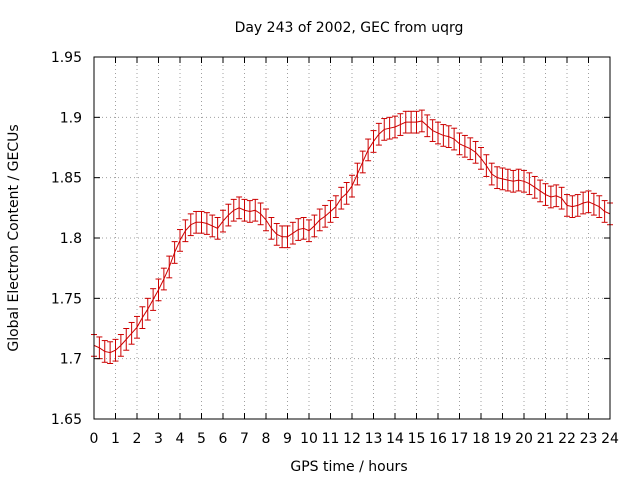 The height and width of the screenshot is (480, 640). Describe the element at coordinates (158, 439) in the screenshot. I see `x-tick-label: 3` at that location.